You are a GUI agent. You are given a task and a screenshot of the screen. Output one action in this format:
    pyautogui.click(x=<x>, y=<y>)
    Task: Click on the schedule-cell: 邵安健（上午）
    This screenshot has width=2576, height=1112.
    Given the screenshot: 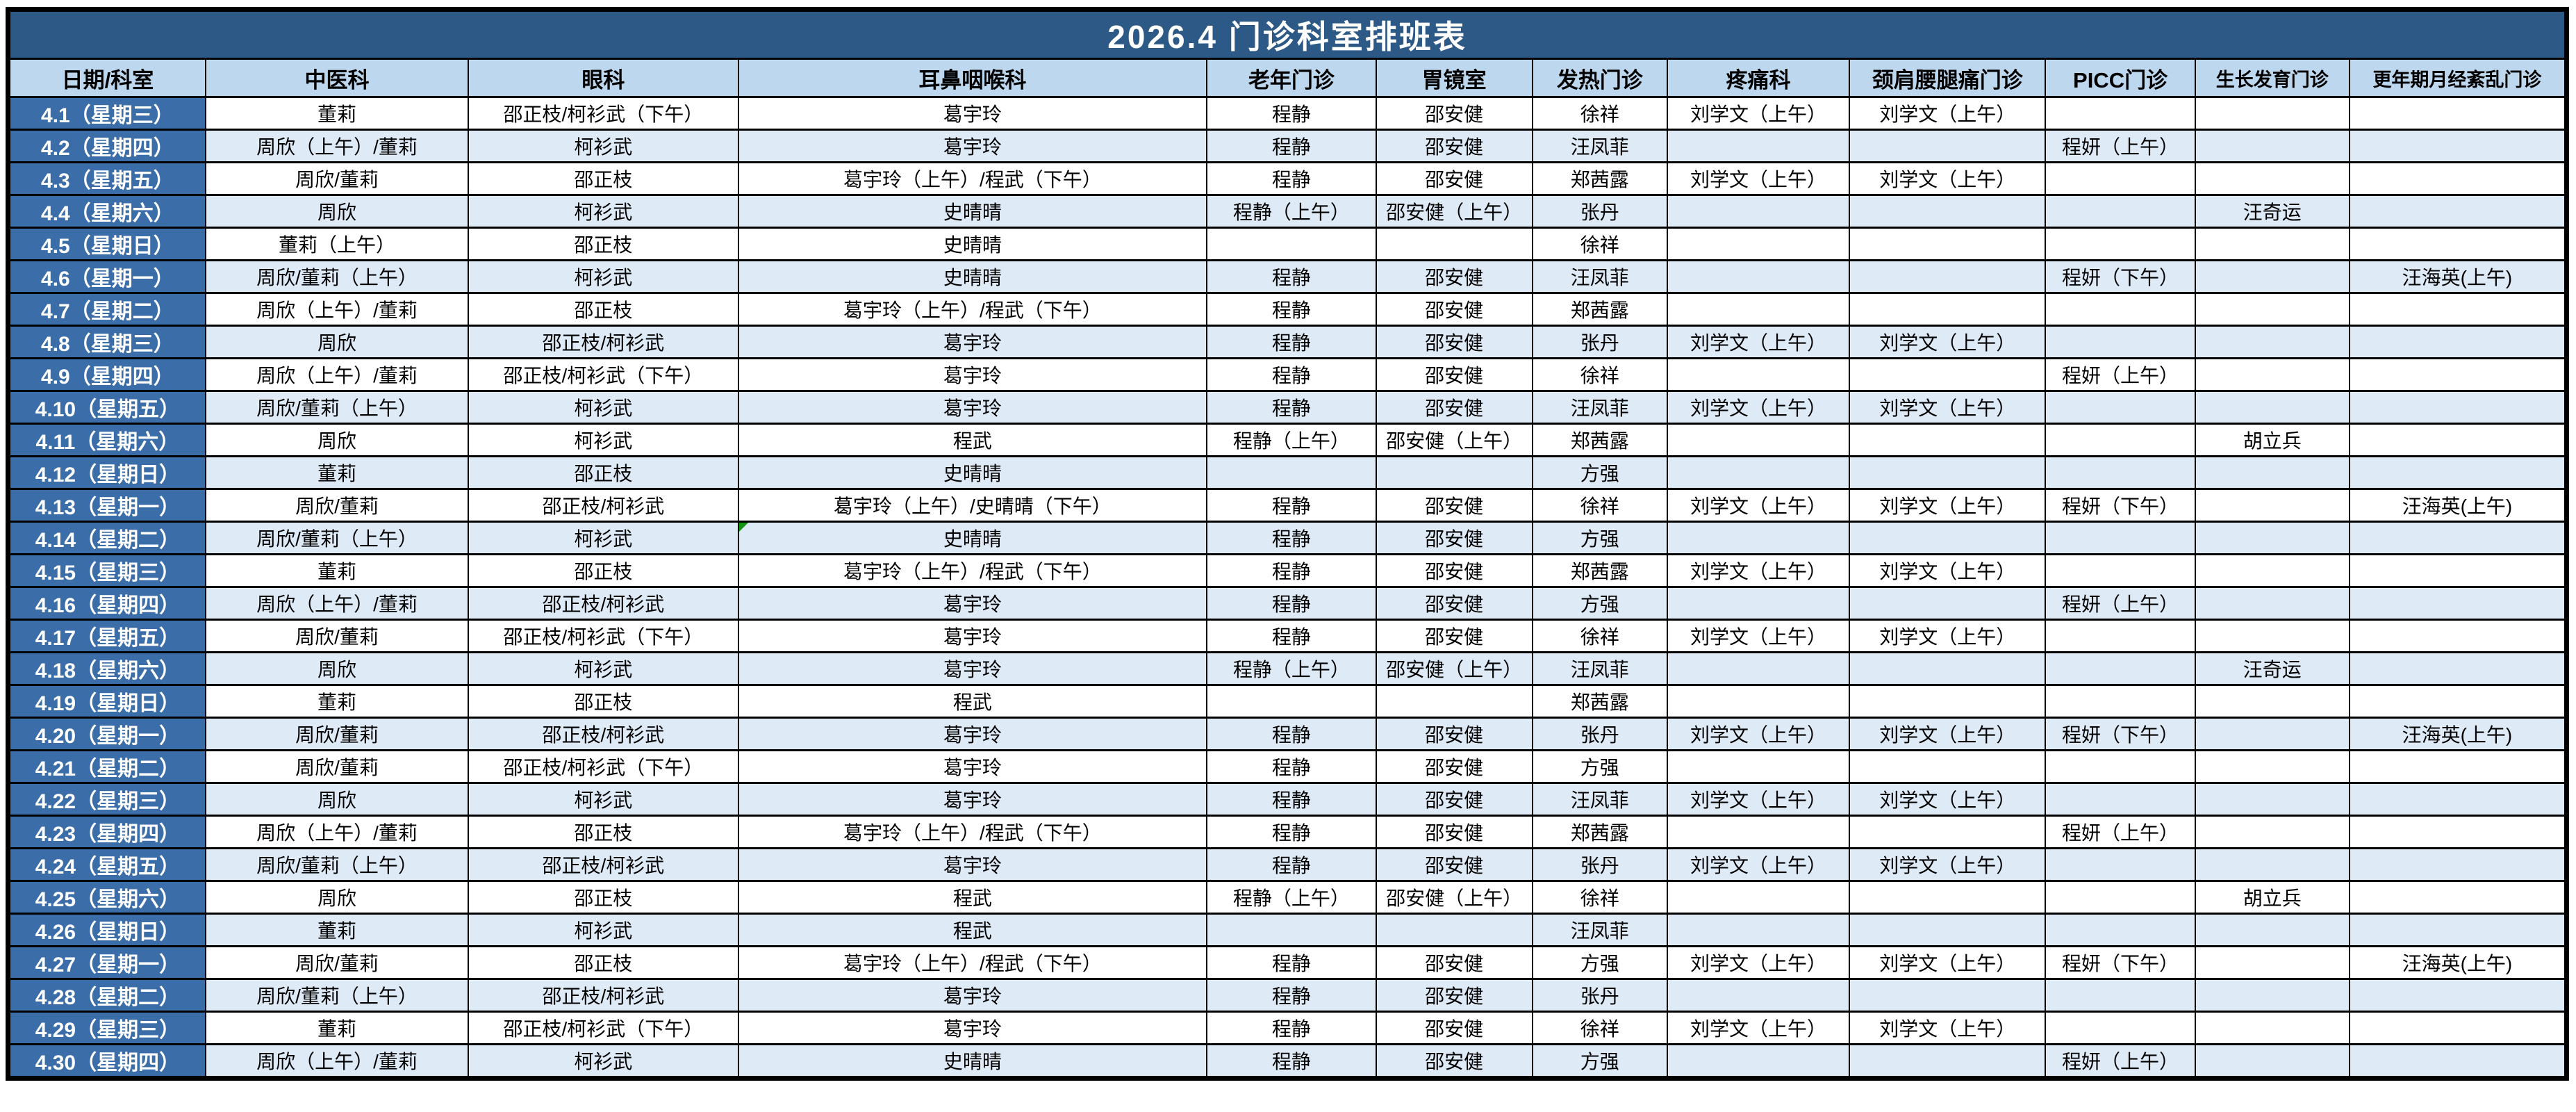 What is the action you would take?
    pyautogui.click(x=1454, y=897)
    